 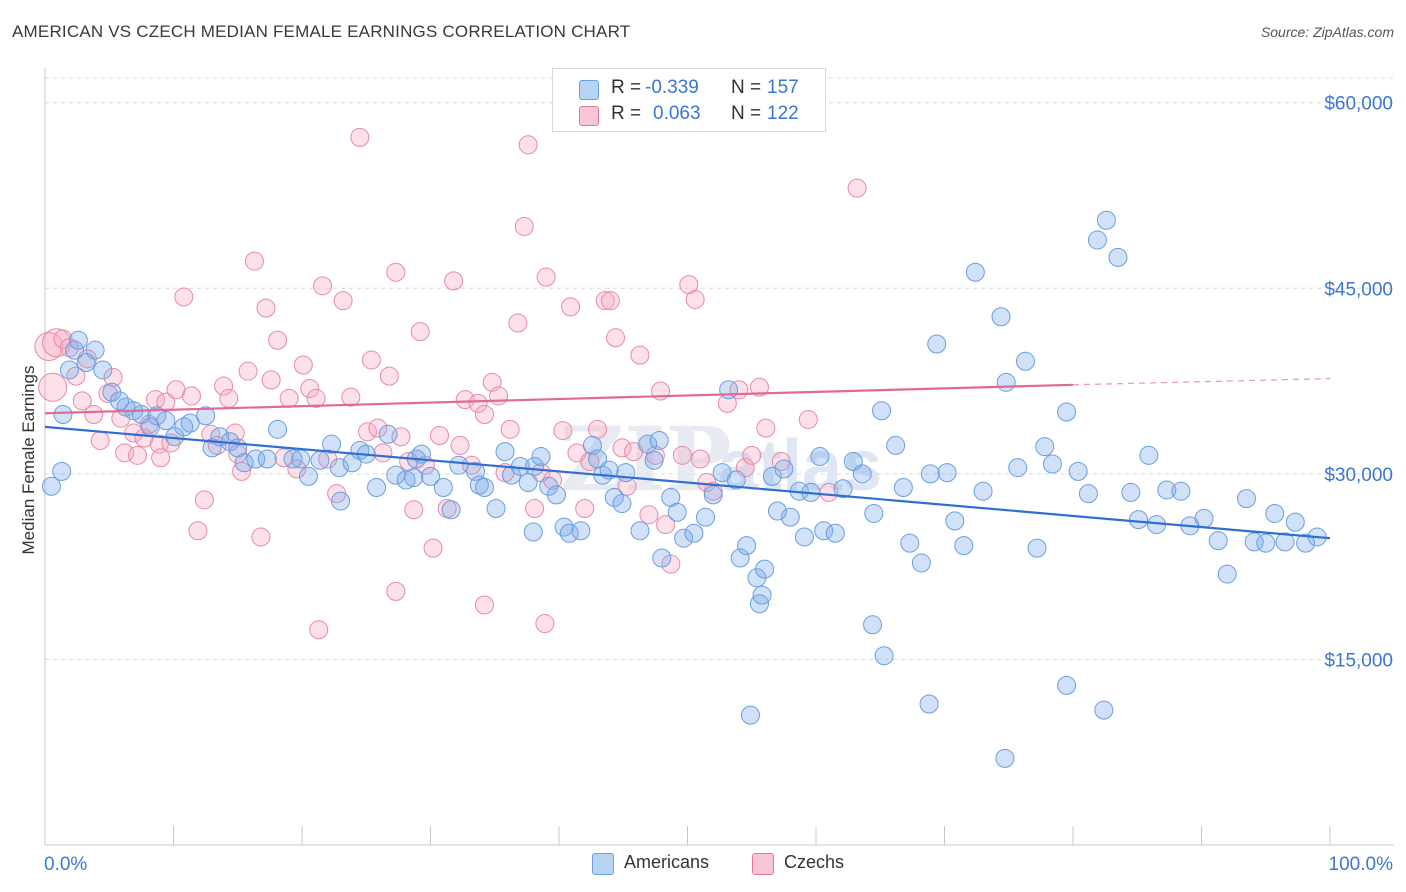 I want to click on legend-r-label: R =, so click(x=626, y=113).